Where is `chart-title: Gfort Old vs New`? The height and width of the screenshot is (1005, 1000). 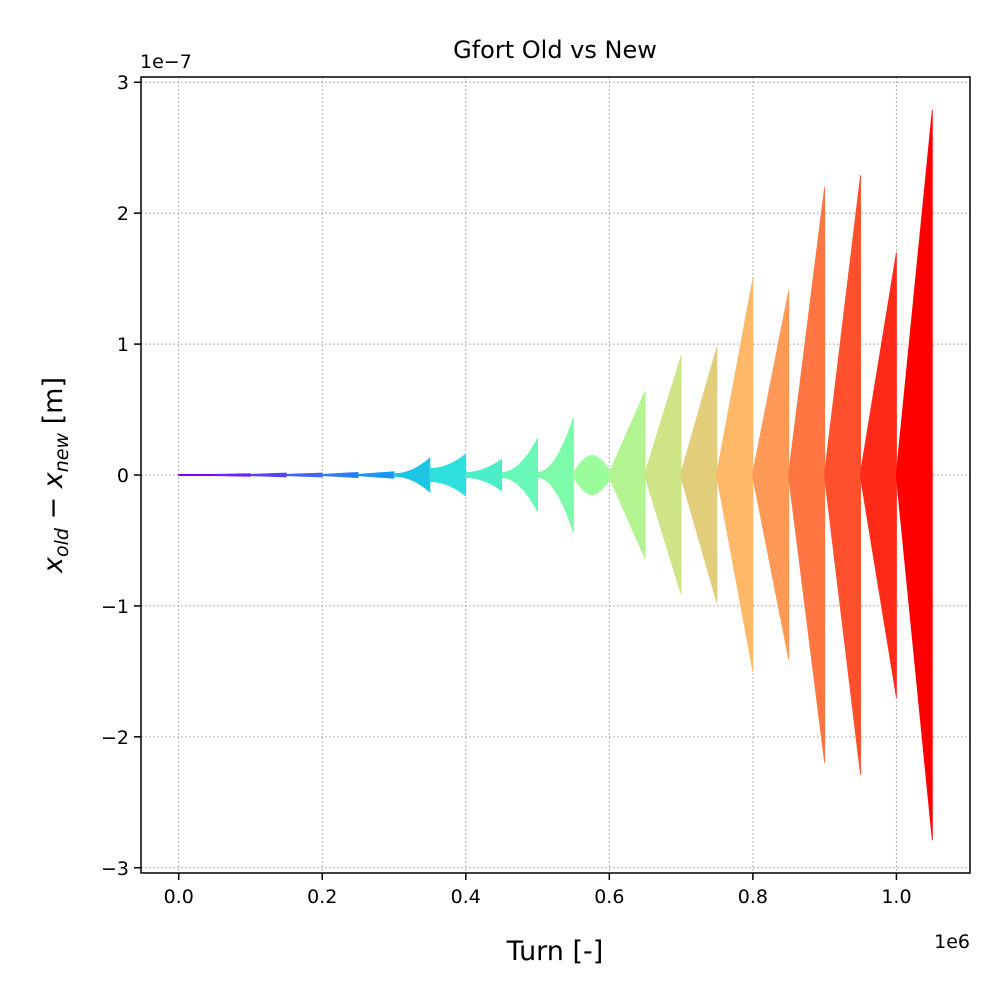 chart-title: Gfort Old vs New is located at coordinates (555, 50).